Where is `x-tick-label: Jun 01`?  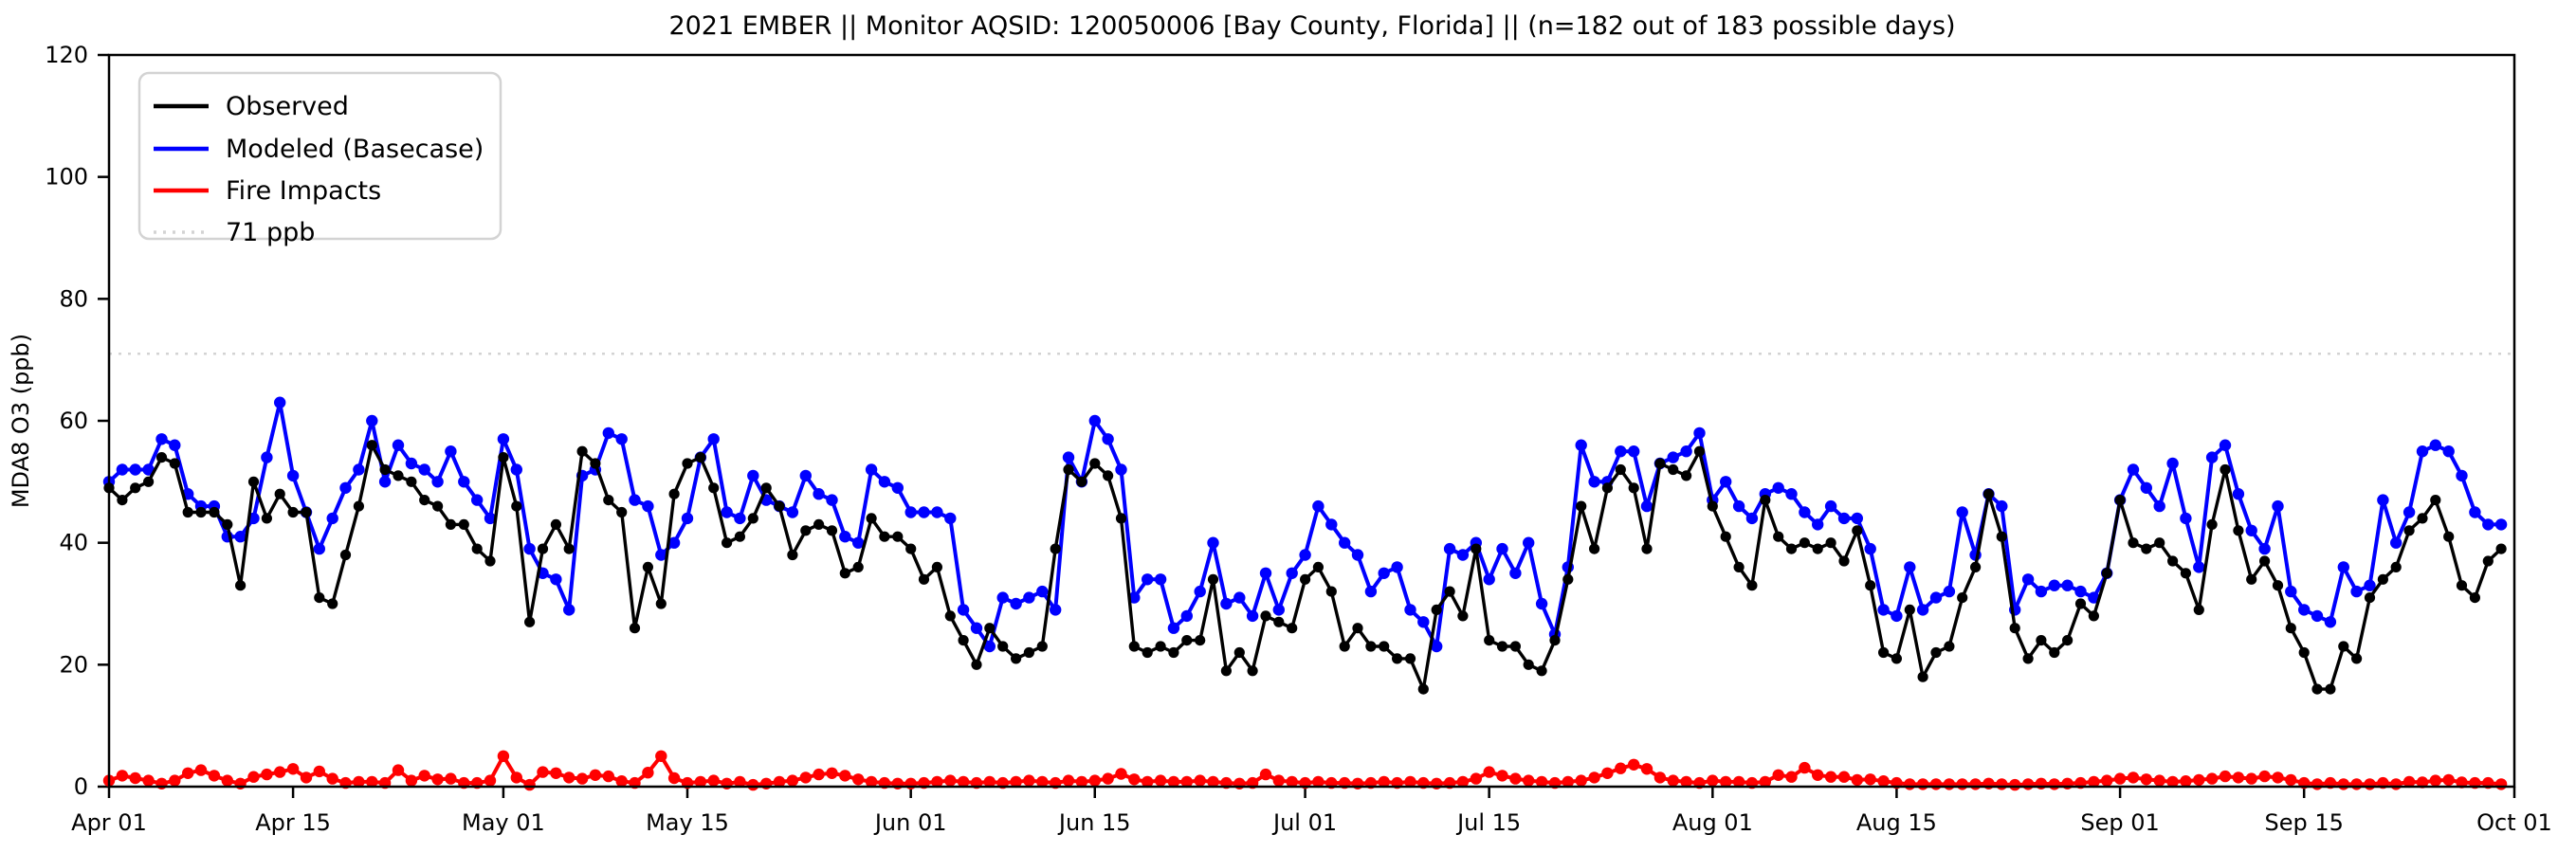 x-tick-label: Jun 01 is located at coordinates (910, 822).